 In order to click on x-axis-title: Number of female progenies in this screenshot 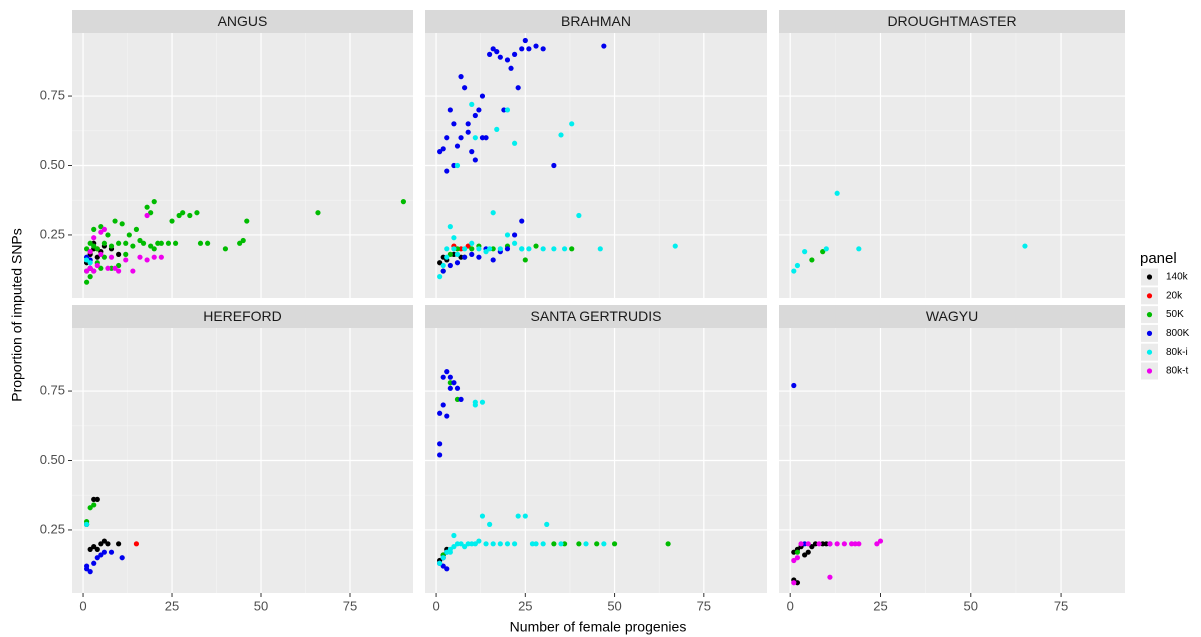, I will do `click(598, 627)`.